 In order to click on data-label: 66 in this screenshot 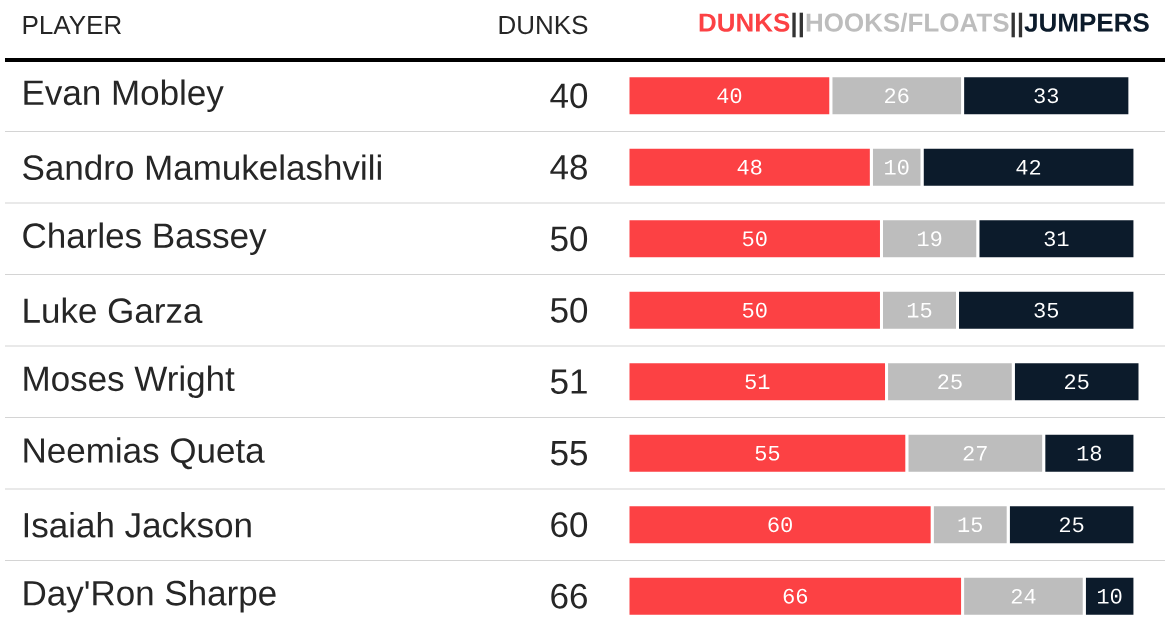, I will do `click(569, 596)`.